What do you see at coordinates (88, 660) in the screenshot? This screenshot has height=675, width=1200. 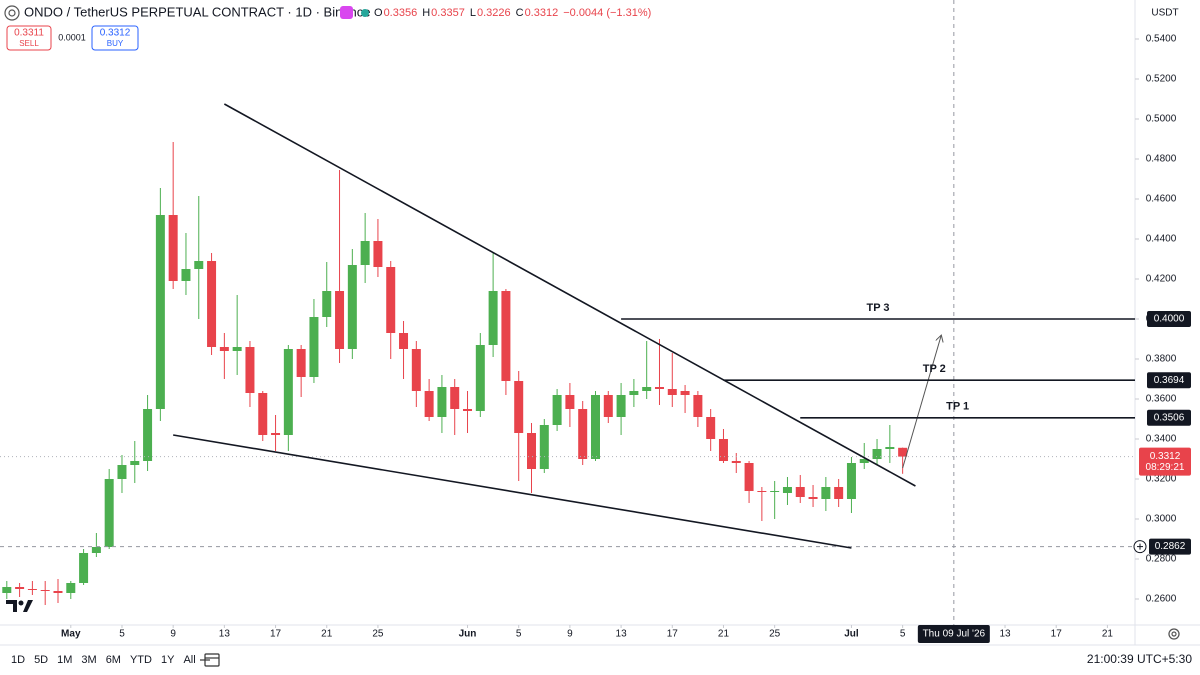 I see `timeframe-button: 3M` at bounding box center [88, 660].